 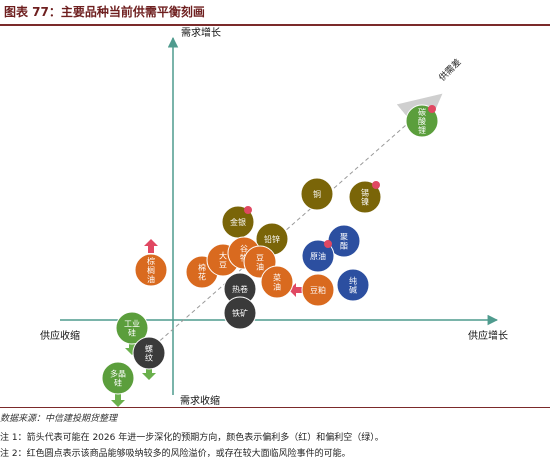 I want to click on bubble-label-polyester: 酯, so click(x=344, y=246).